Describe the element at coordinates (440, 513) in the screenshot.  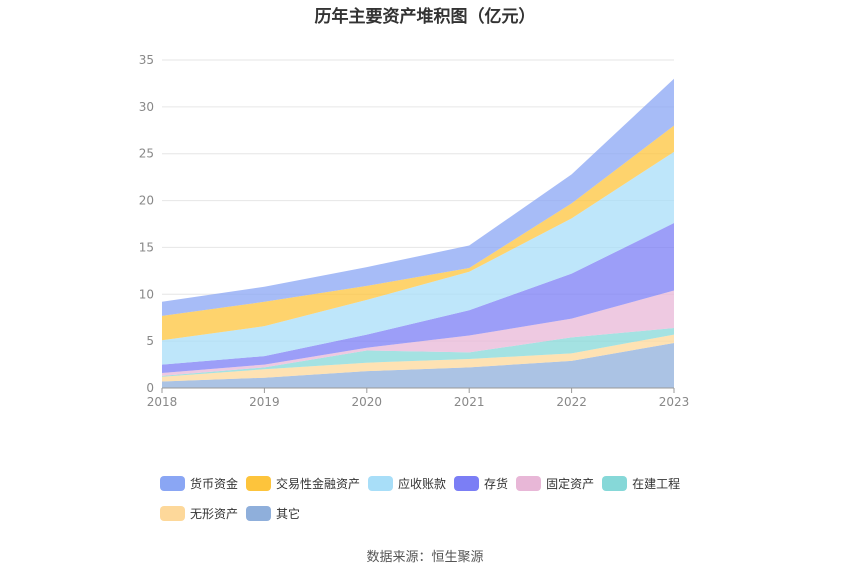
I see `legend-row: 无形资产 其它` at that location.